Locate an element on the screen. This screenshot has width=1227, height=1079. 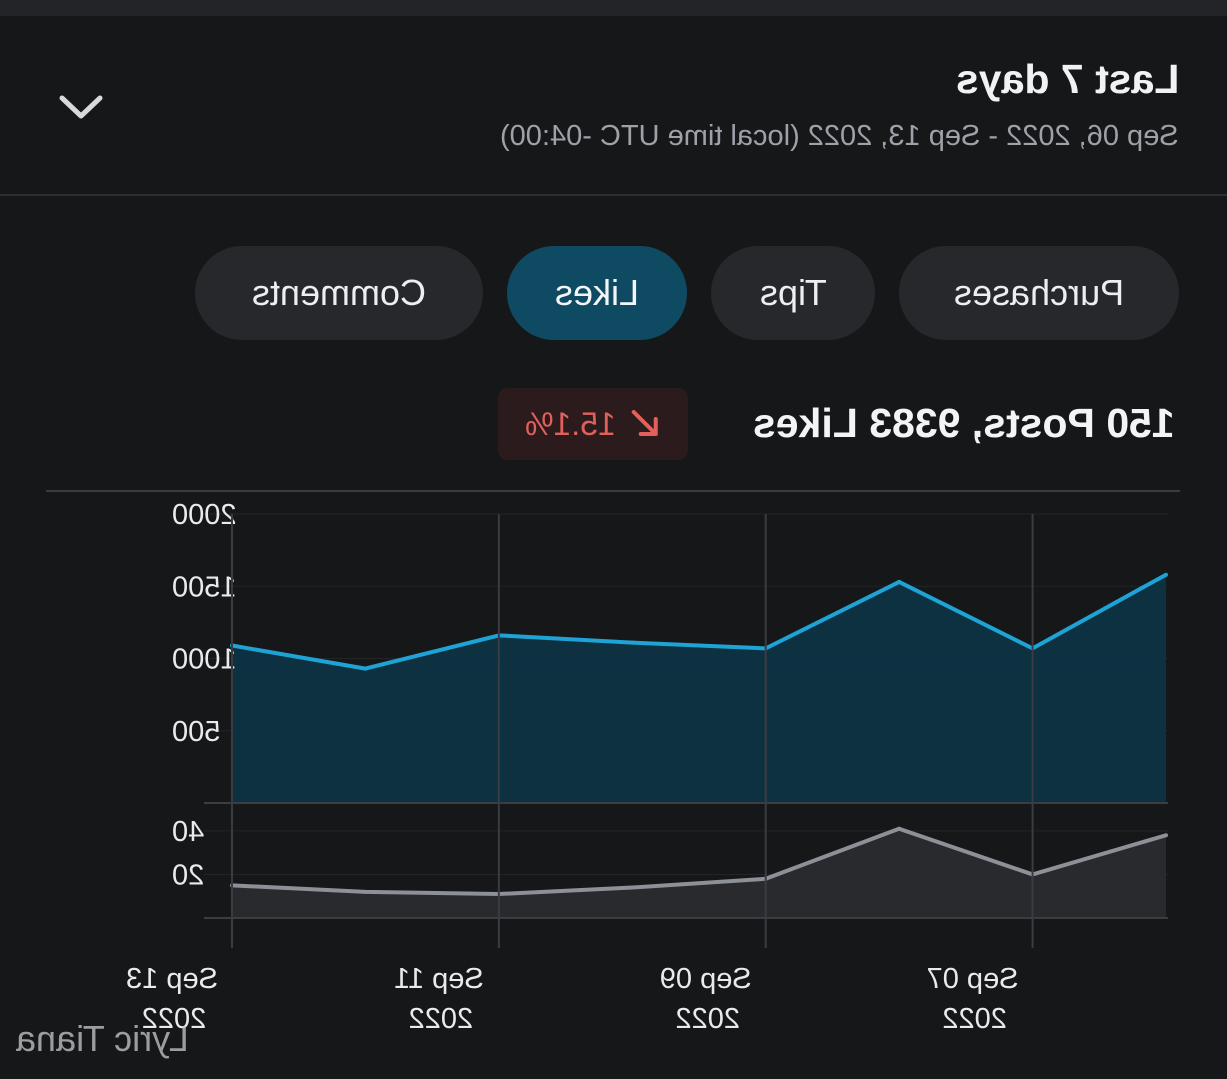
summary-stats: 150 Posts, 9383 Likes is located at coordinates (964, 423).